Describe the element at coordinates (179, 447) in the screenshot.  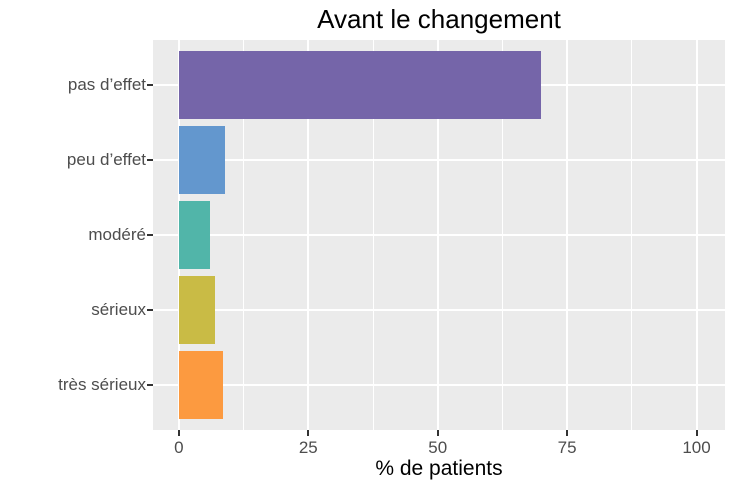
I see `x-axis-tick-label: 0` at that location.